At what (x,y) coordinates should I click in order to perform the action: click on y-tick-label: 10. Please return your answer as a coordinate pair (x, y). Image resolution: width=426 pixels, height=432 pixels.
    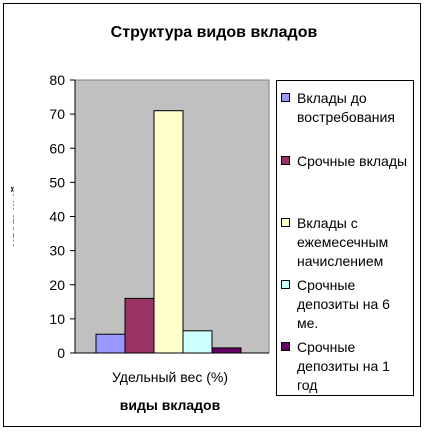
    Looking at the image, I should click on (57, 319).